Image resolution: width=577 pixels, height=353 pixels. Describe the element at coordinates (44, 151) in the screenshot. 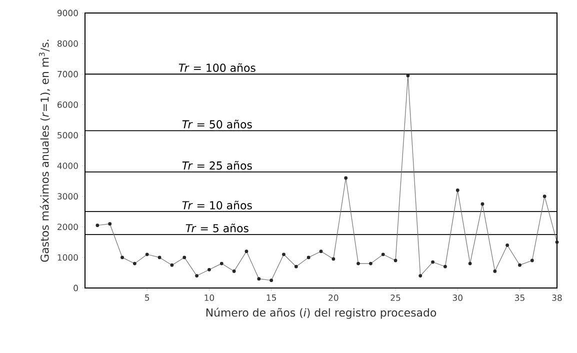

I see `y-axis-title: Gastos máximos anuales (r=1), en m$^{3}$/s.` at that location.